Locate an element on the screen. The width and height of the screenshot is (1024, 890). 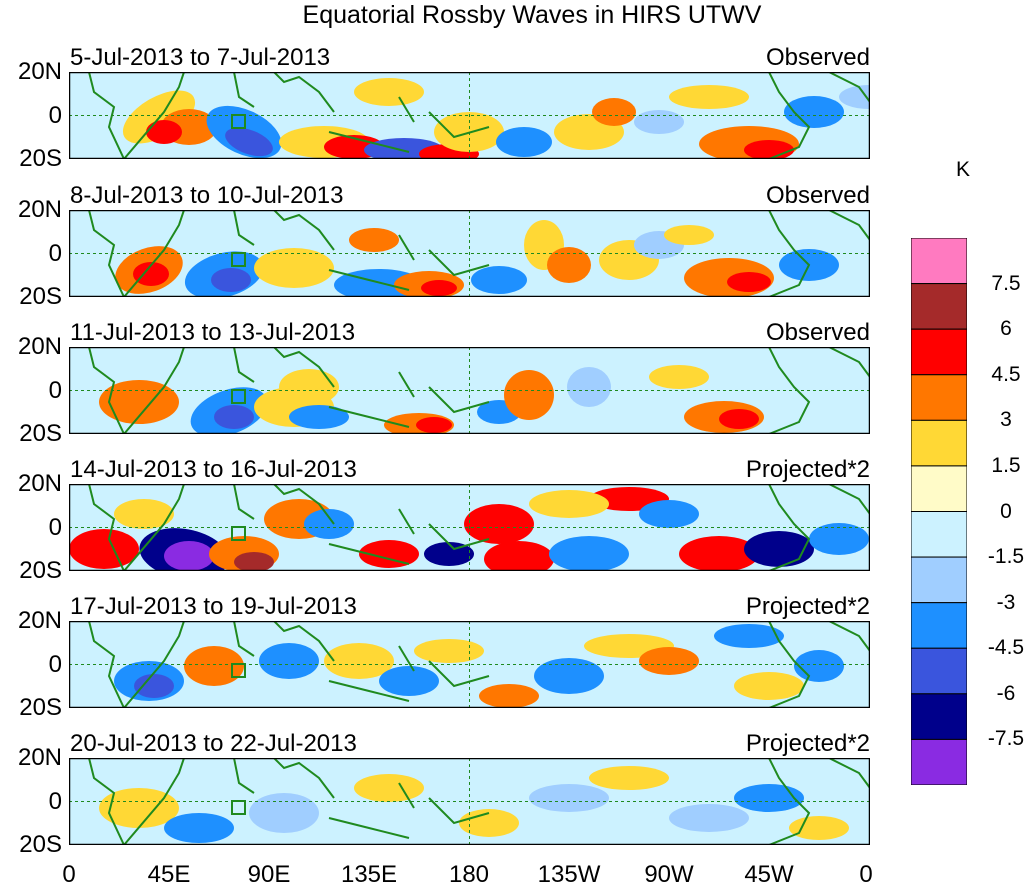
panel-date-range: 17-Jul-2013 to 19-Jul-2013 is located at coordinates (213, 606).